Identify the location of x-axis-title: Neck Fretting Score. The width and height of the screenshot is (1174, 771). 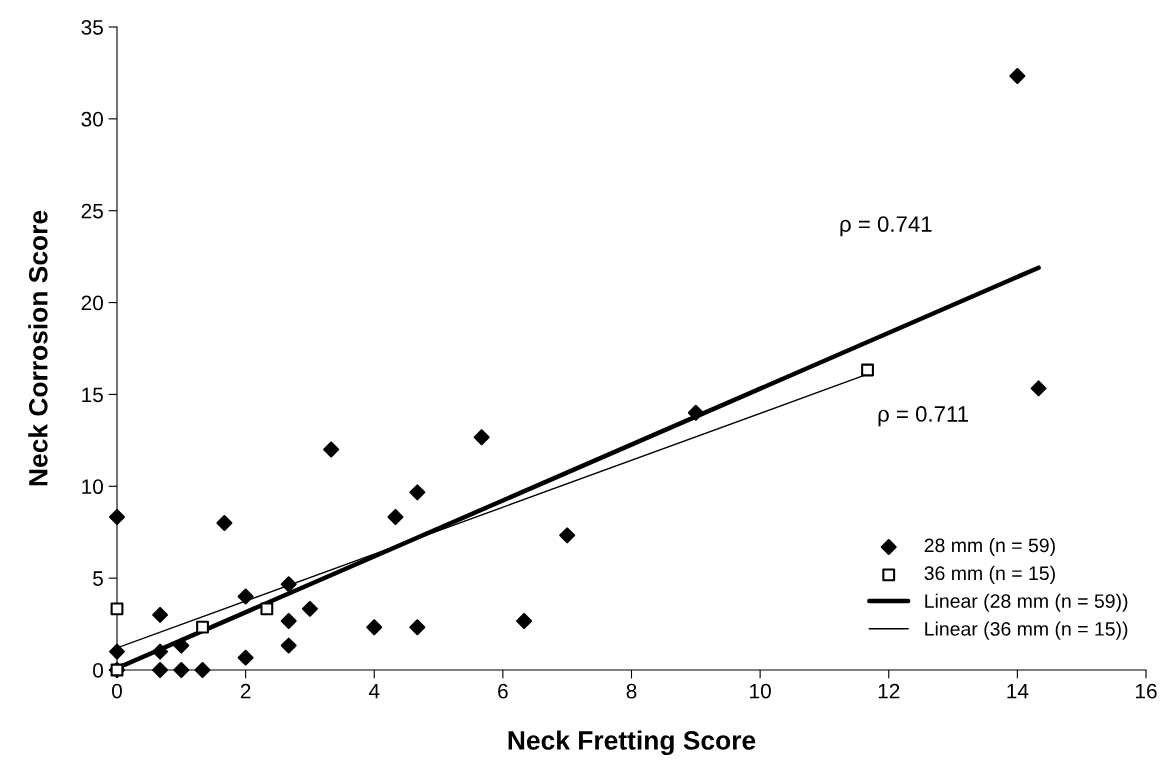
(632, 743).